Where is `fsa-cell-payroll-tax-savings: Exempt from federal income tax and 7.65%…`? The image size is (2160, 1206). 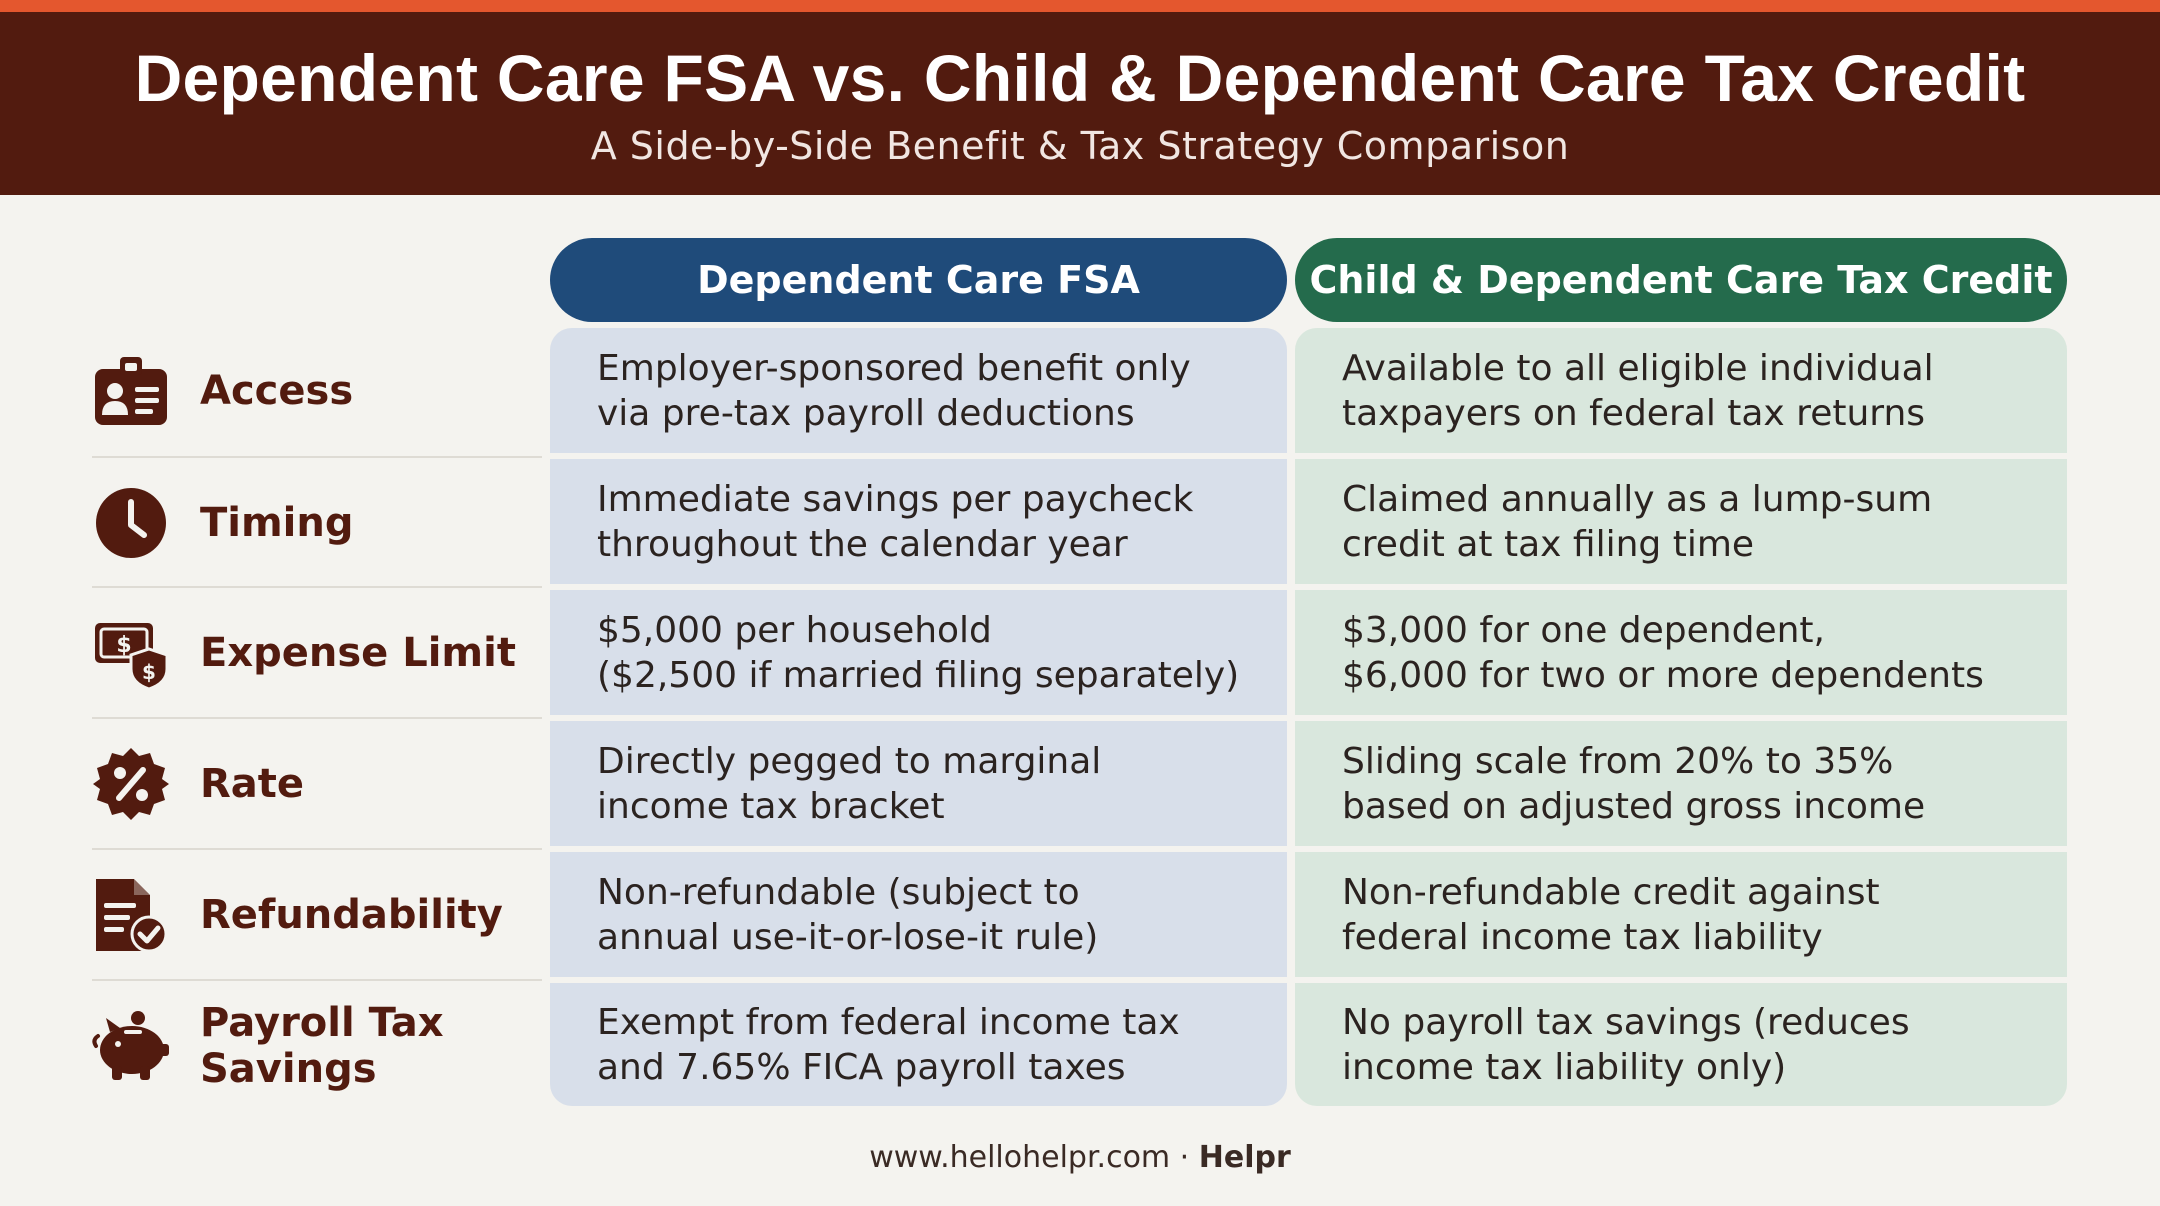
fsa-cell-payroll-tax-savings: Exempt from federal income tax and 7.65%… is located at coordinates (918, 1044).